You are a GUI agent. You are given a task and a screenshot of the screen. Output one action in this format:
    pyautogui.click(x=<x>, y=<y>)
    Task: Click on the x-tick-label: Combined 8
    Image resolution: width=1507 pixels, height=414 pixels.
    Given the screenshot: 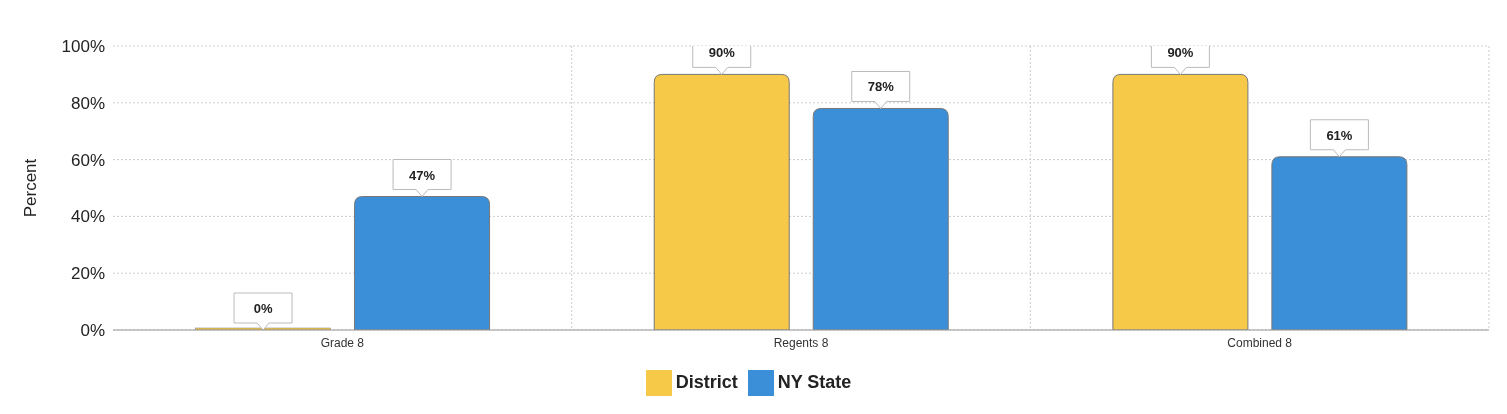 What is the action you would take?
    pyautogui.click(x=1260, y=342)
    